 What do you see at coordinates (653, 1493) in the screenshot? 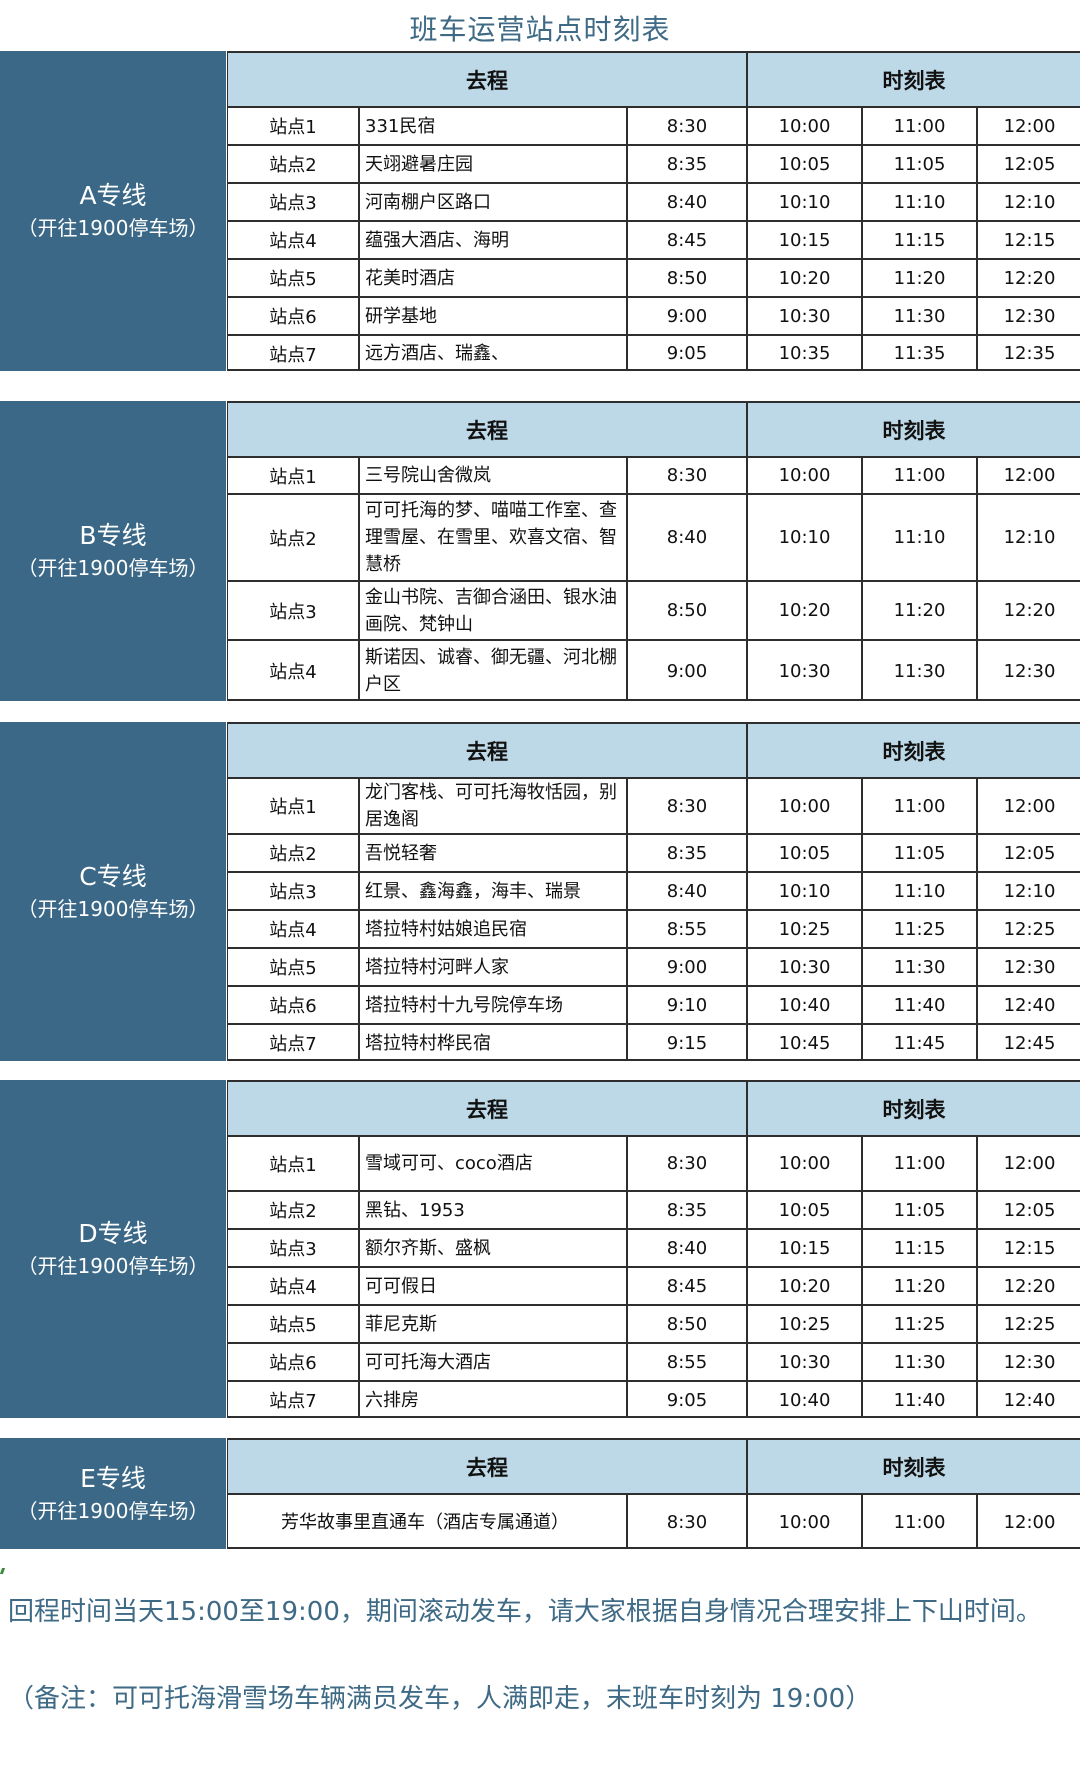
I see `schedule-table: 去程 时刻表 芳华故事里直通车（酒店专属通道） 8:30 10:00 11:00 12:00` at bounding box center [653, 1493].